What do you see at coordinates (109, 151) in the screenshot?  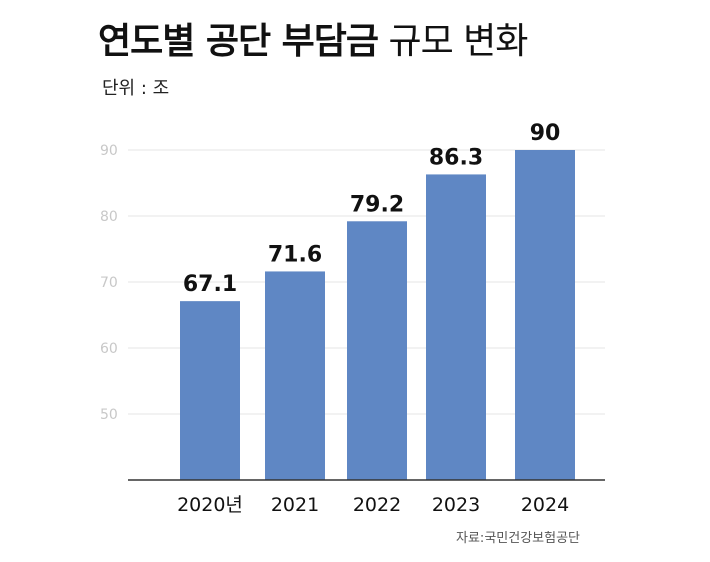 I see `y-tick-label: 90` at bounding box center [109, 151].